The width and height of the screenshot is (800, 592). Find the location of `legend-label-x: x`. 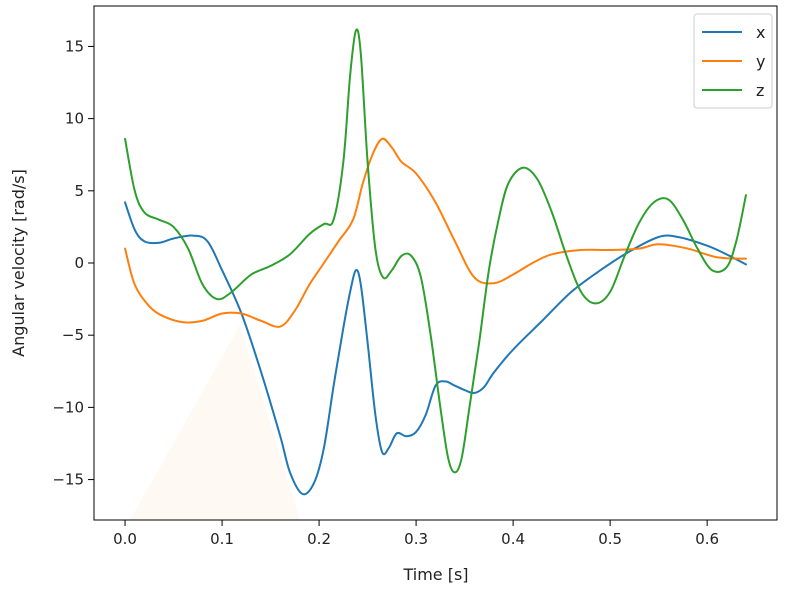

legend-label-x: x is located at coordinates (760, 32).